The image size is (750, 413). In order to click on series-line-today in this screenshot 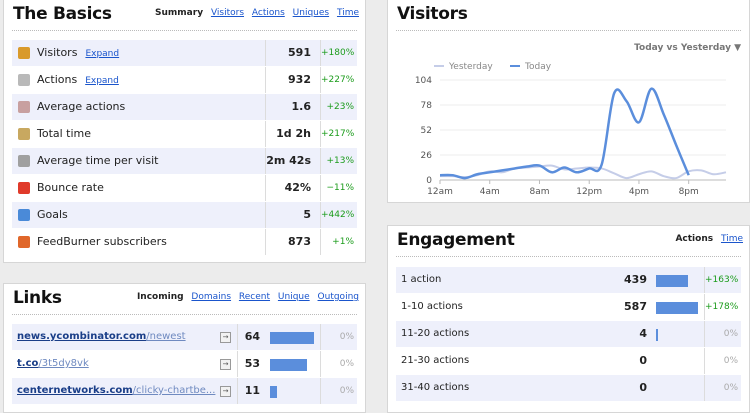, I will do `click(564, 133)`.